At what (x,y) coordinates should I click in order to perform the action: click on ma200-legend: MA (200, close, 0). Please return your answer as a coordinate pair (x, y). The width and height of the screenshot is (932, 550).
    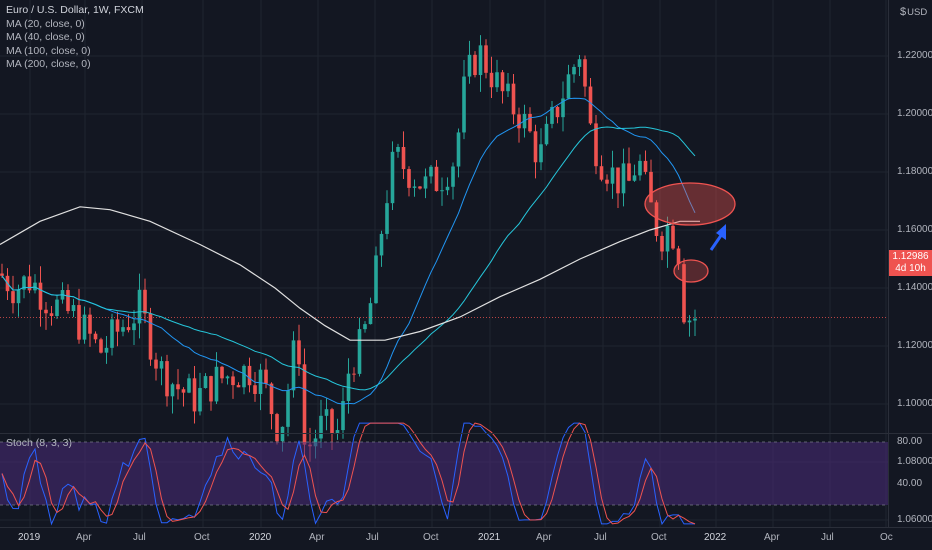
    Looking at the image, I should click on (48, 64).